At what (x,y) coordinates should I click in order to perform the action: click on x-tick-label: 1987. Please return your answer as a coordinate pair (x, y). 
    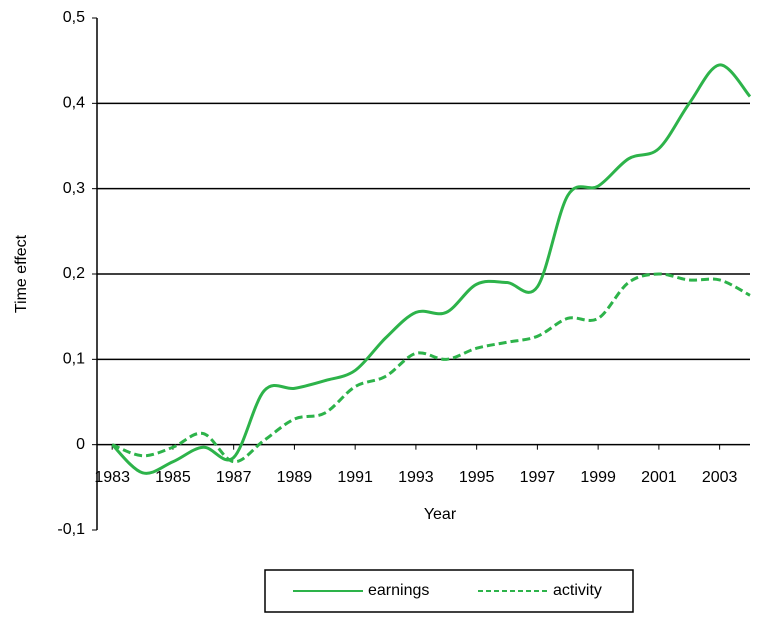
    Looking at the image, I should click on (234, 477).